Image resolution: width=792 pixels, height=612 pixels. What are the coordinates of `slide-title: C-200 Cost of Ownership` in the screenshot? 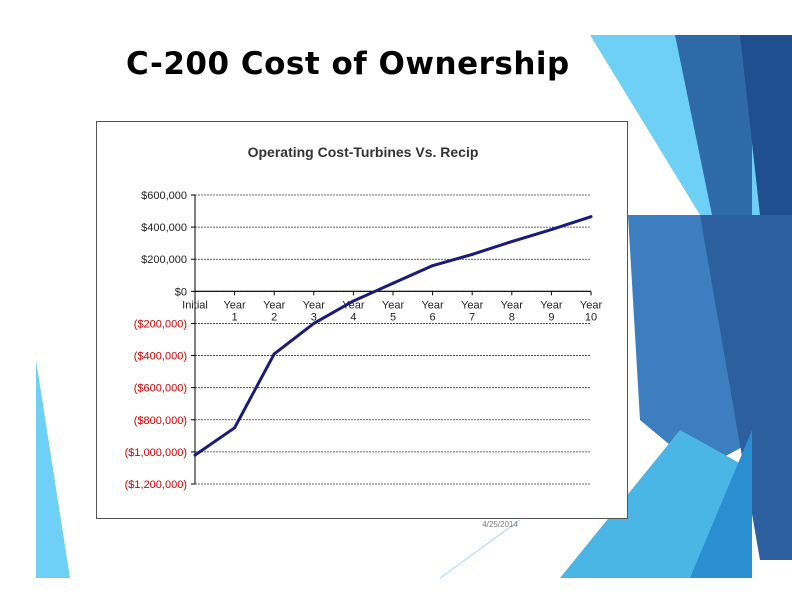 It's located at (348, 64).